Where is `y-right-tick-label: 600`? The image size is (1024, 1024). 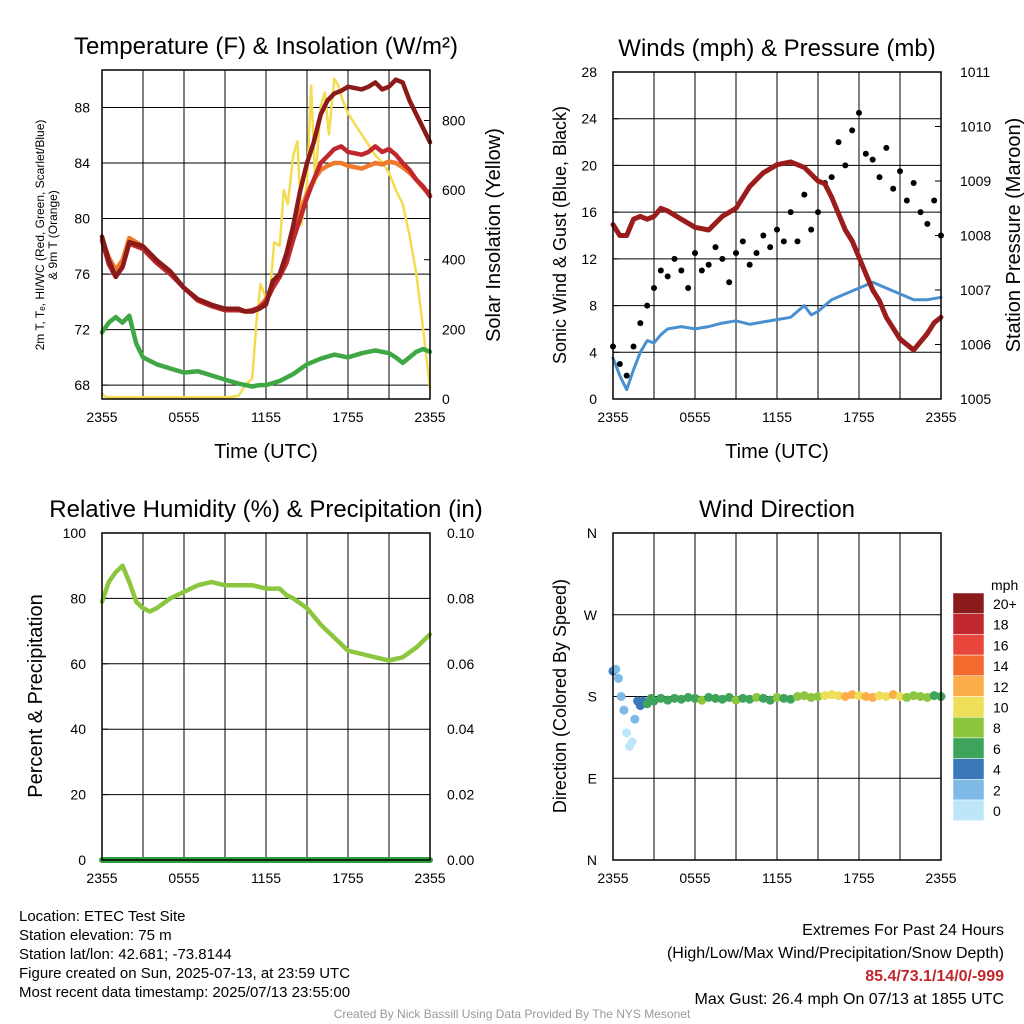 y-right-tick-label: 600 is located at coordinates (454, 190).